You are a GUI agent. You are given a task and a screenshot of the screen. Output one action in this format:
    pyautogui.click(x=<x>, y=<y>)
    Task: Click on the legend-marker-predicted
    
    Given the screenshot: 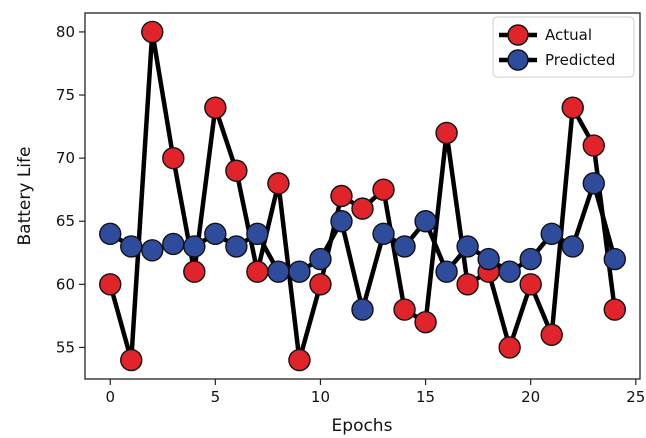 What is the action you would take?
    pyautogui.click(x=518, y=60)
    